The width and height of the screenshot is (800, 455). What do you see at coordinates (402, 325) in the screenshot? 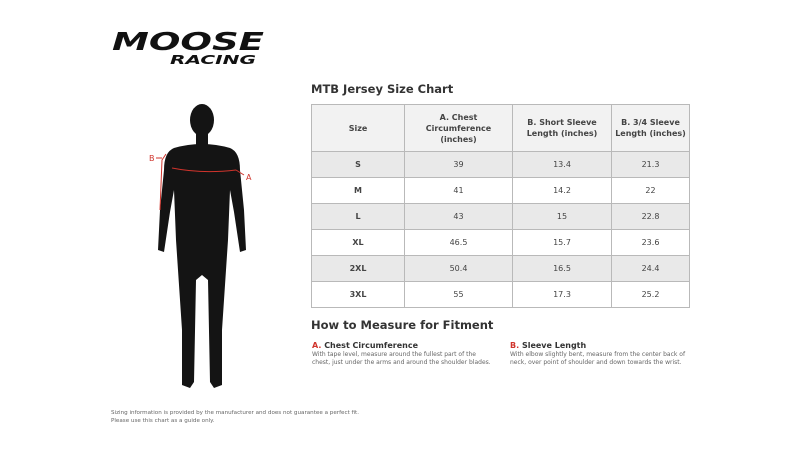
I see `howto-title: How to Measure for Fitment` at bounding box center [402, 325].